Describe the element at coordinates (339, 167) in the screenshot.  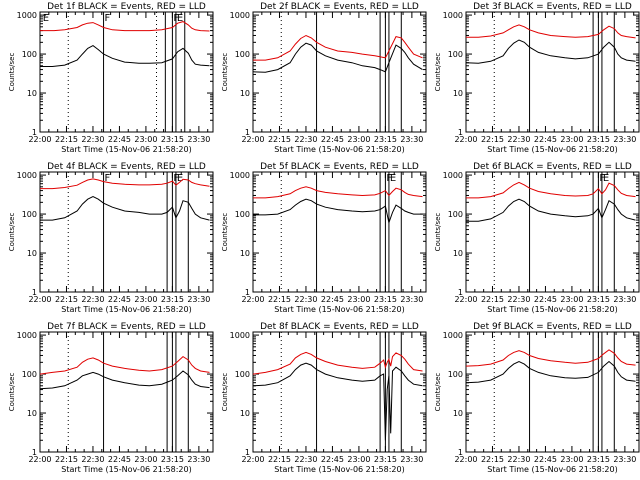
I see `panel-title: Det 5f BLACK = Events, RED = LLD` at that location.